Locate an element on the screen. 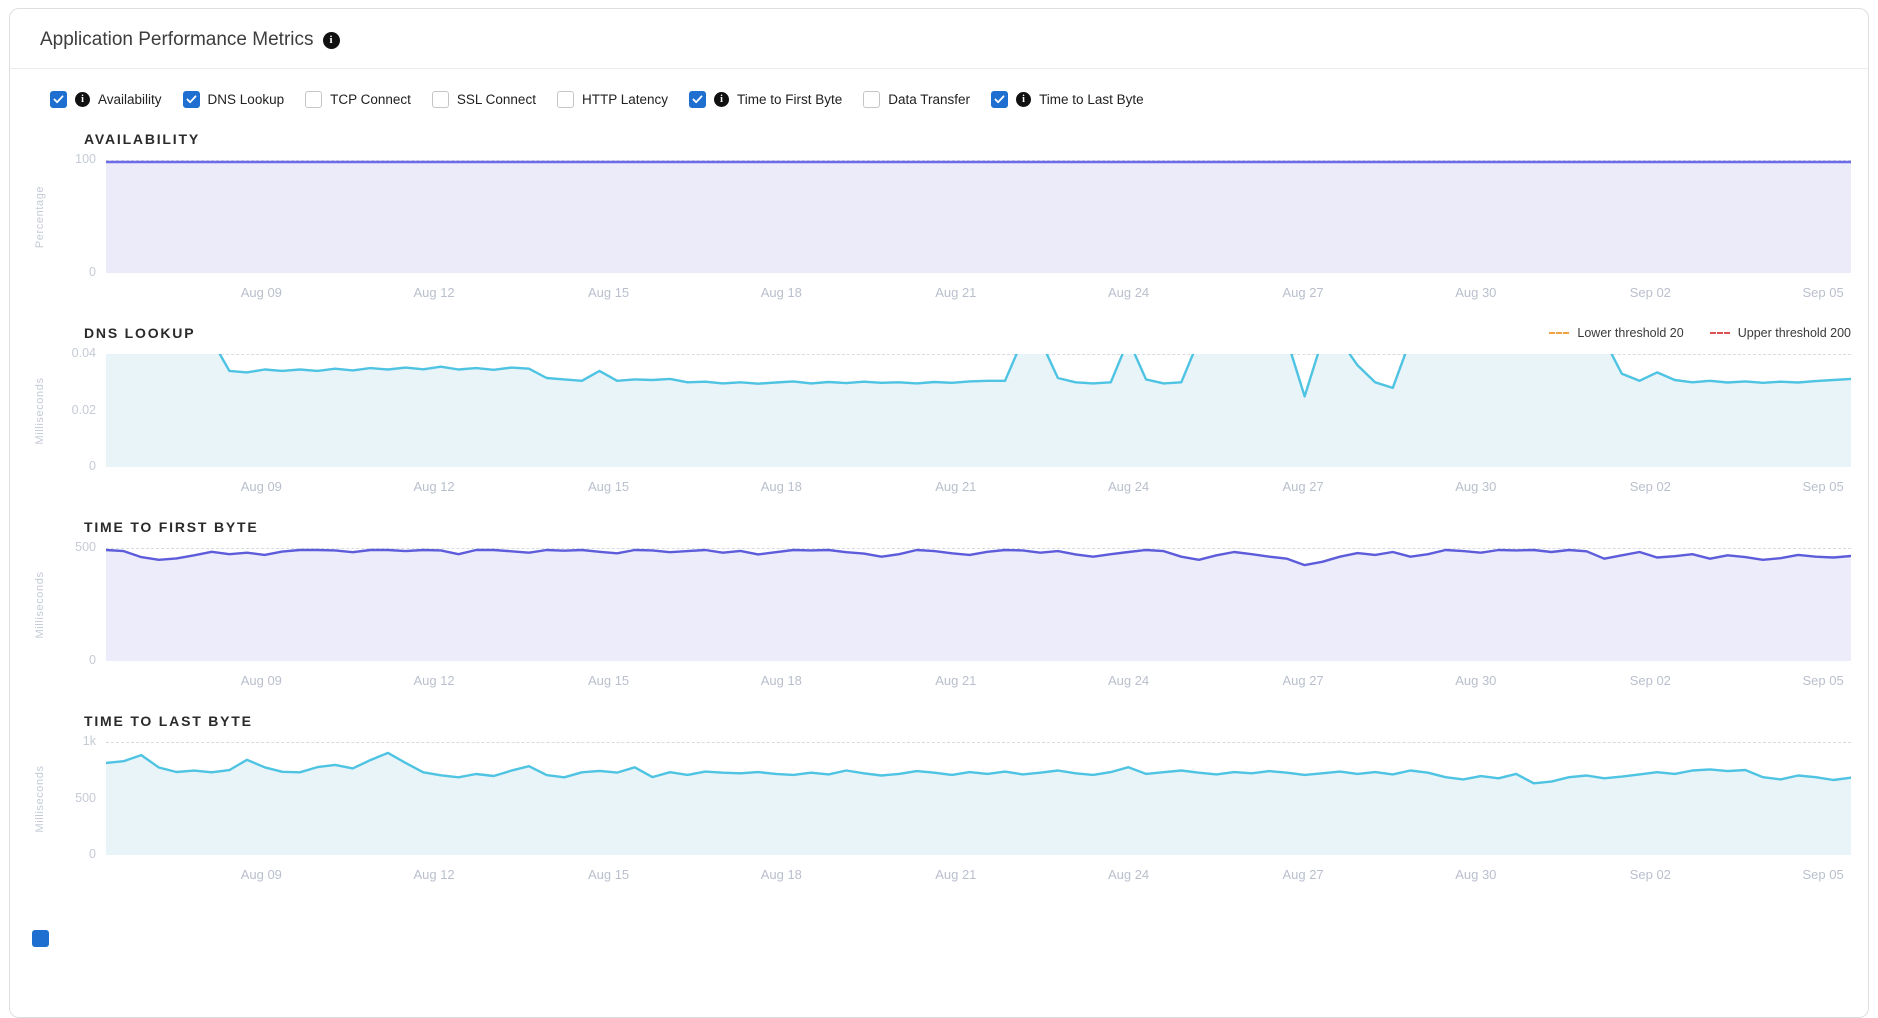 The width and height of the screenshot is (1878, 1018). filter-item-ssl-connect: SSL Connect is located at coordinates (483, 99).